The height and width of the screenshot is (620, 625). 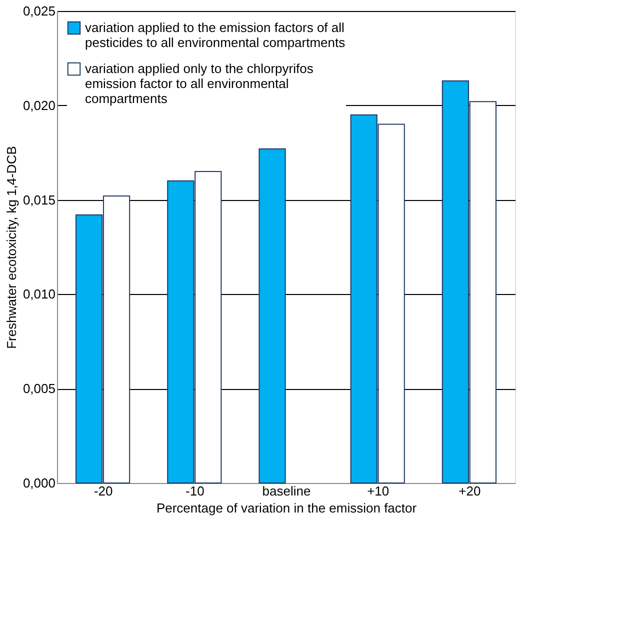 I want to click on y-tick-label: 0,025, so click(x=39, y=11).